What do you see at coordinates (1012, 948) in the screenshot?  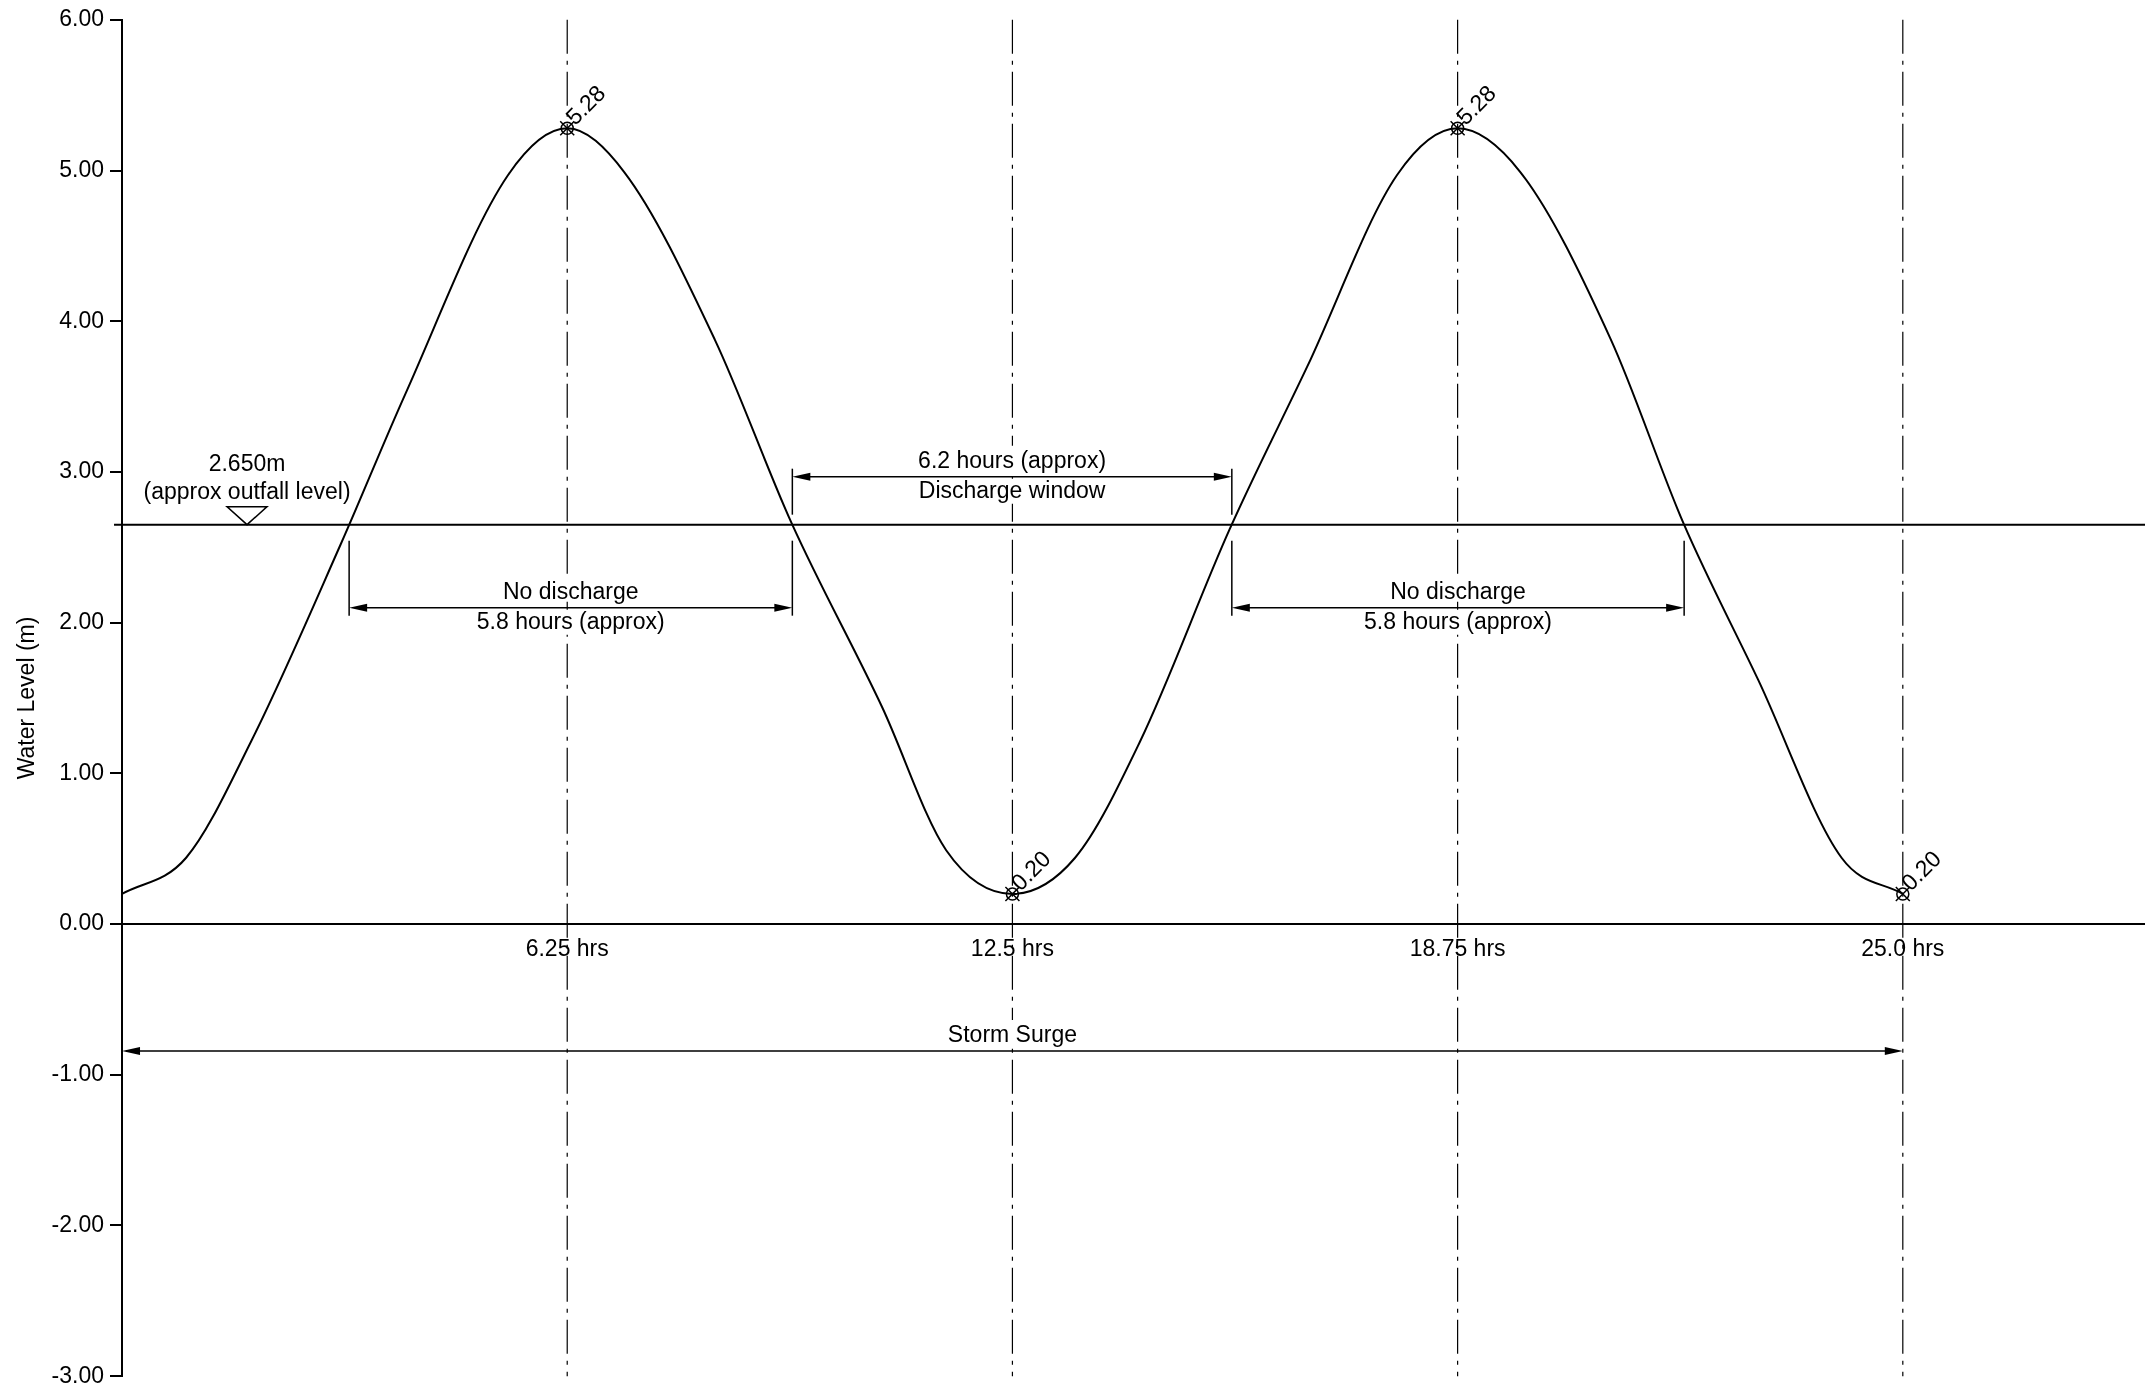 I see `x-tick-label: 12.5 hrs` at bounding box center [1012, 948].